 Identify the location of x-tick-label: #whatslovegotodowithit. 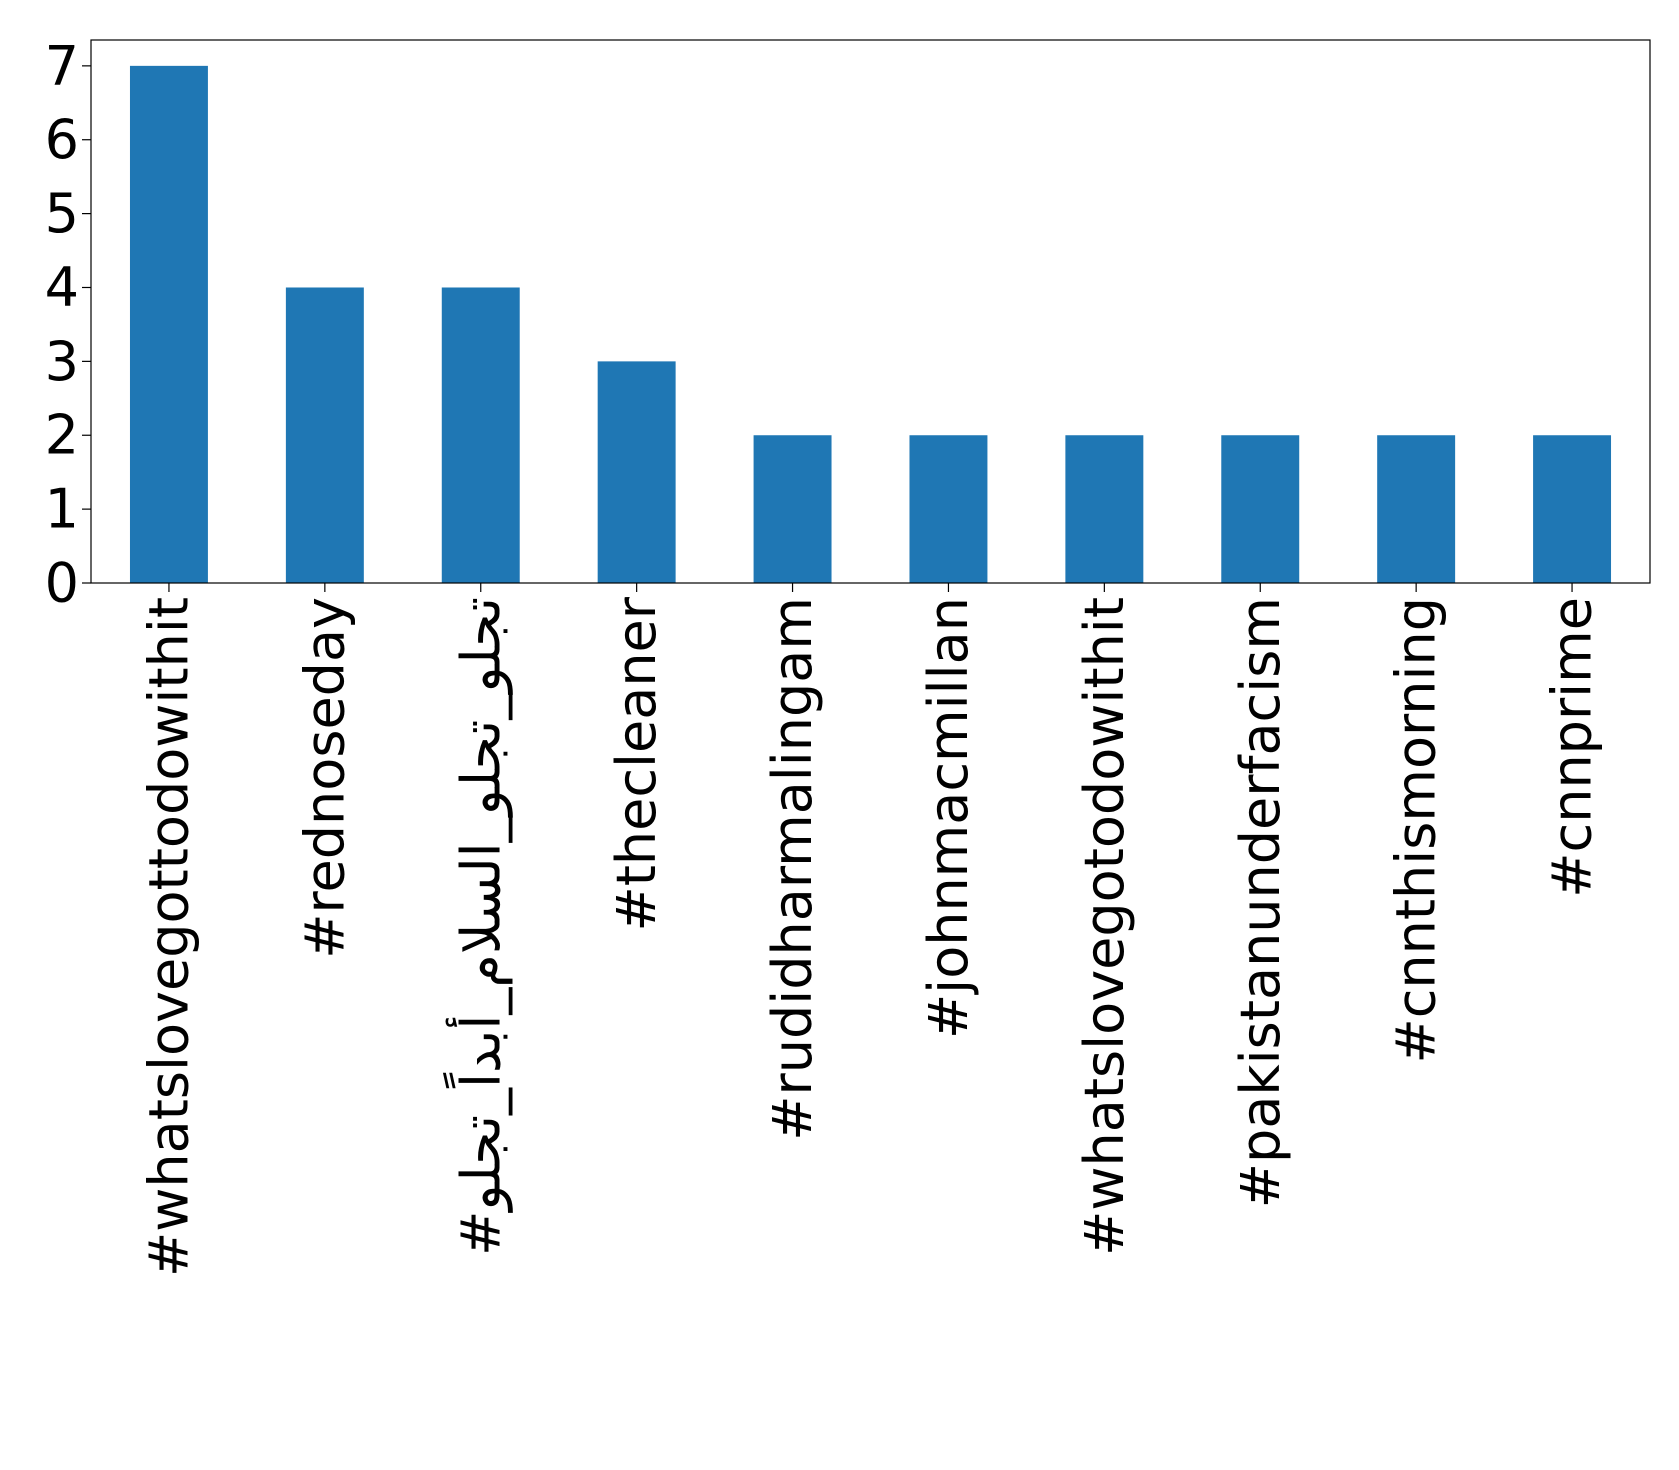
(1104, 926).